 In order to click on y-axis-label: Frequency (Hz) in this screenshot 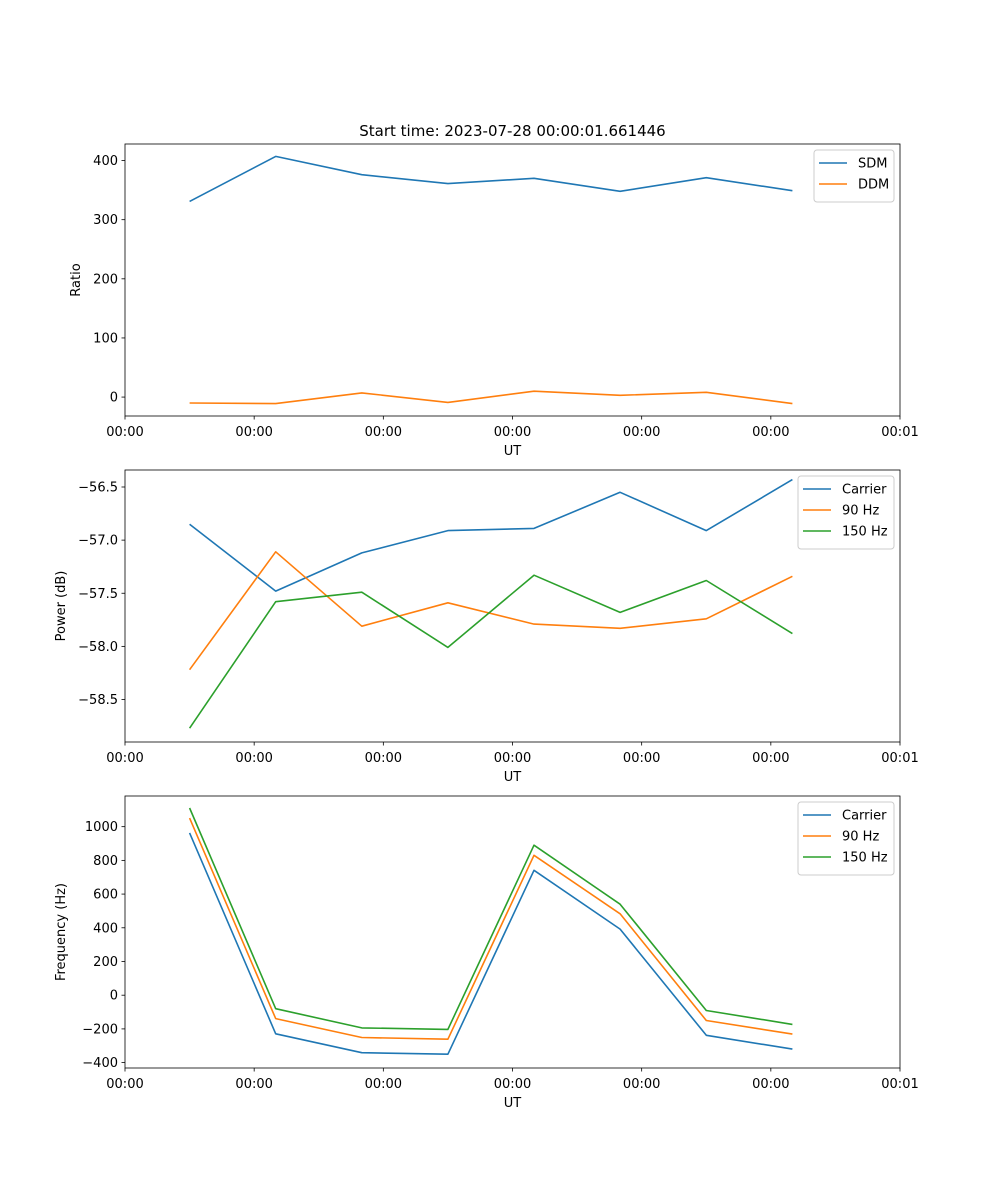, I will do `click(61, 932)`.